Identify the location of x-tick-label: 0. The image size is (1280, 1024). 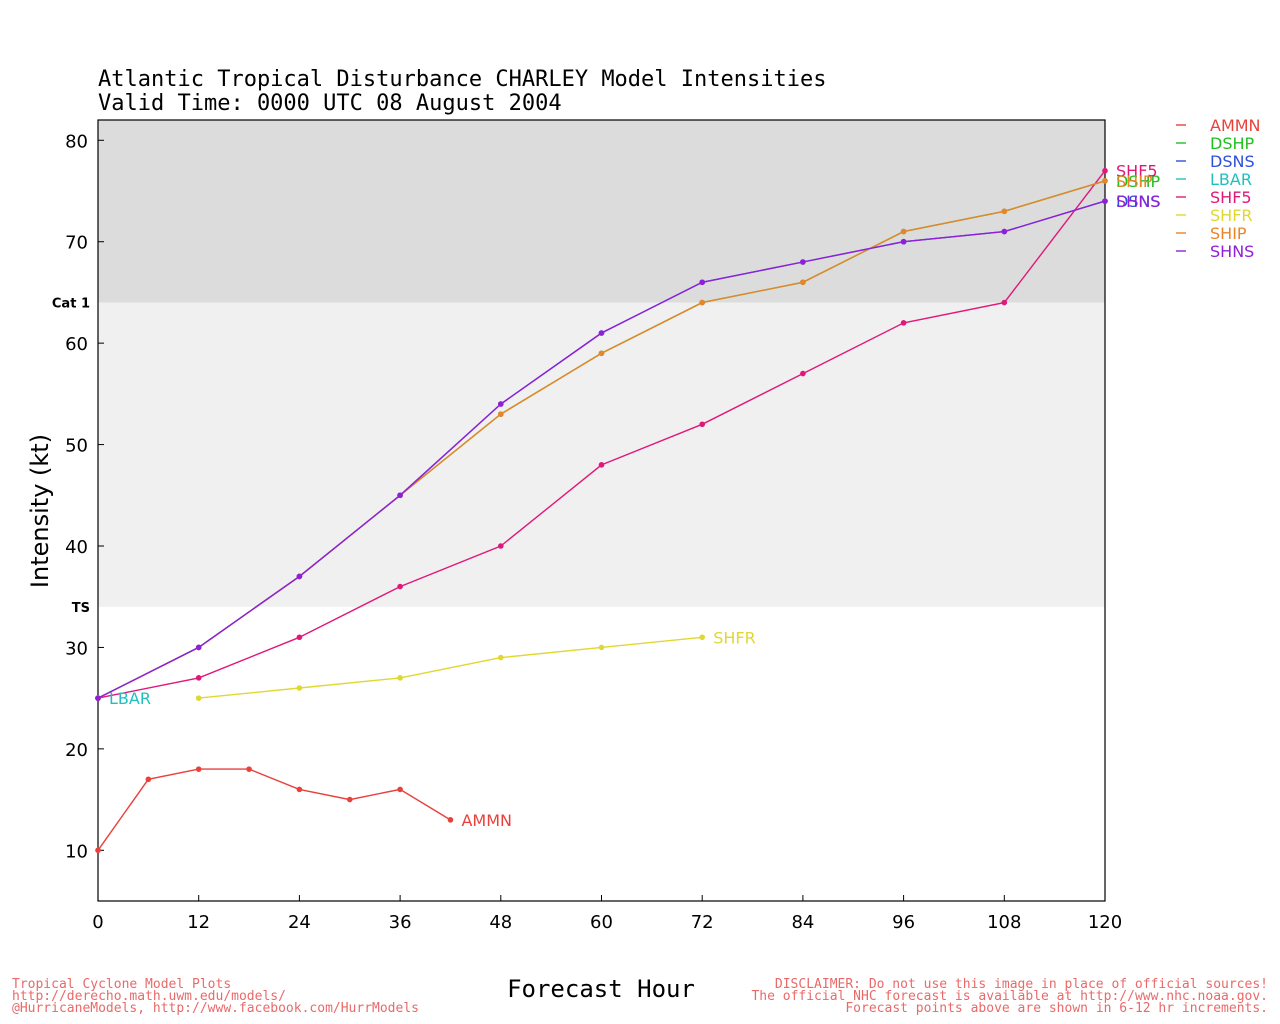
(97, 922).